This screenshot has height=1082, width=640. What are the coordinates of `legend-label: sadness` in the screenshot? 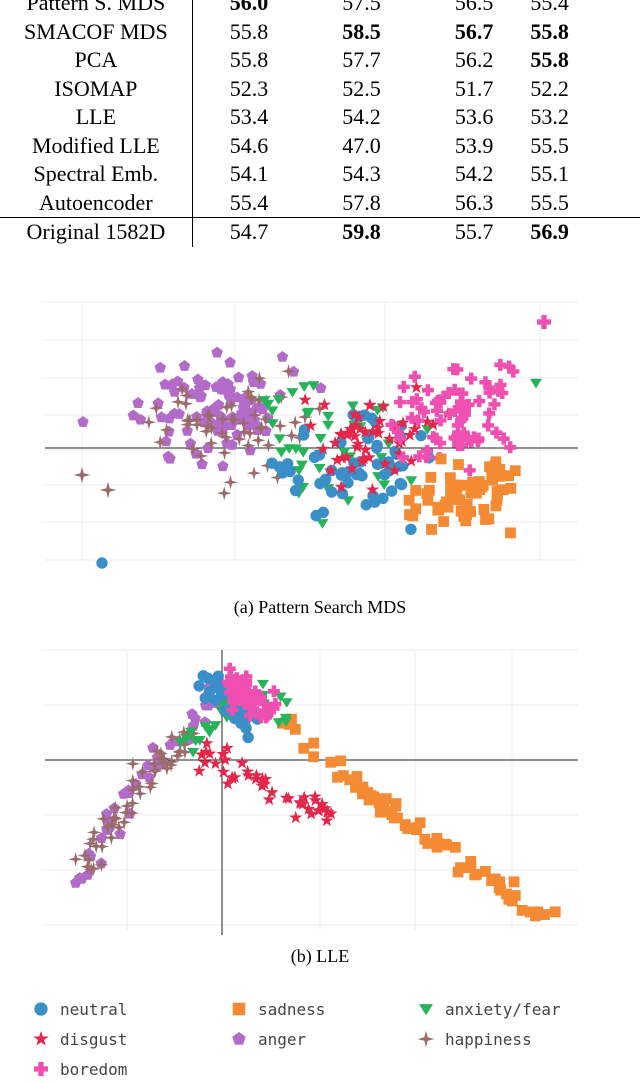 It's located at (292, 1009).